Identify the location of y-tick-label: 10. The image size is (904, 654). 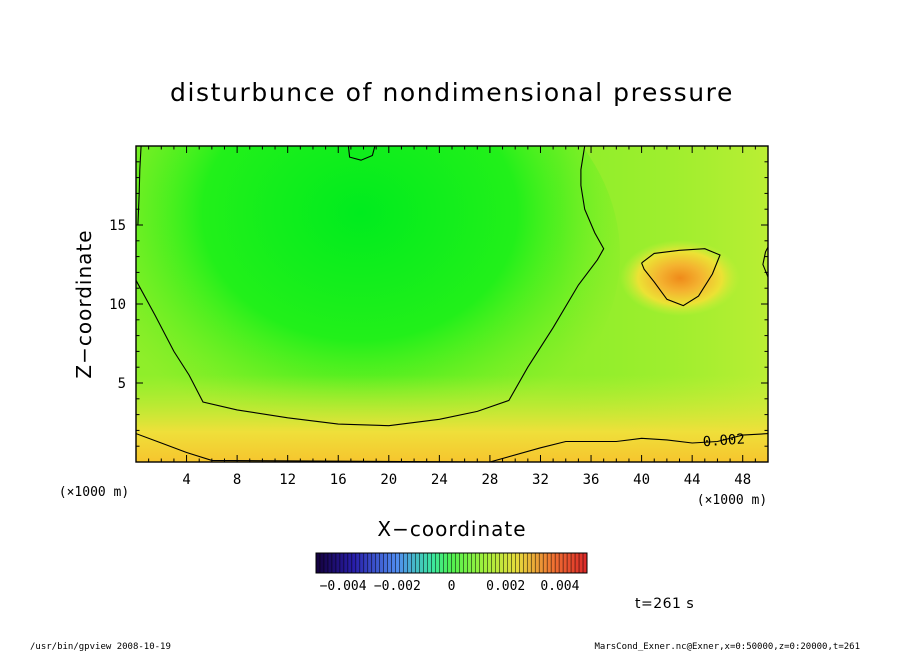
(117, 305).